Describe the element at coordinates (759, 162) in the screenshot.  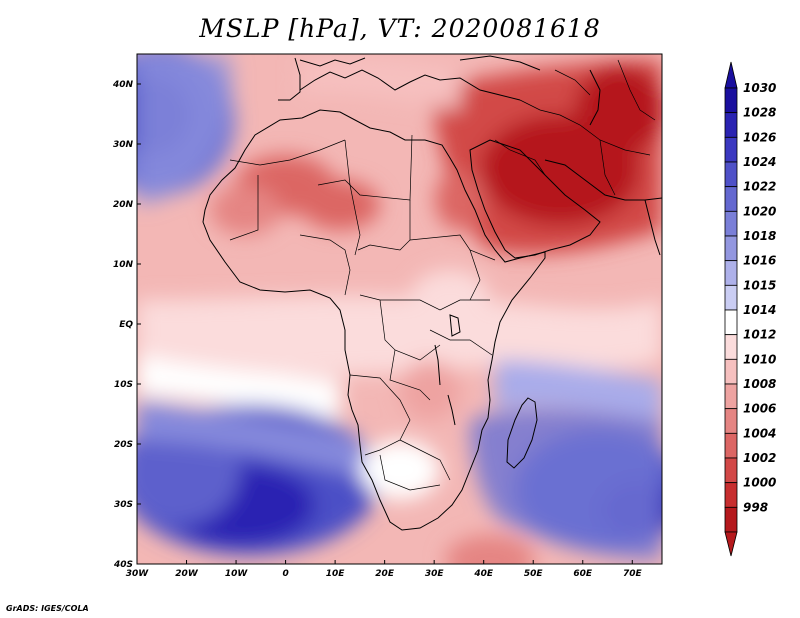
I see `colorbar-label: 1024` at that location.